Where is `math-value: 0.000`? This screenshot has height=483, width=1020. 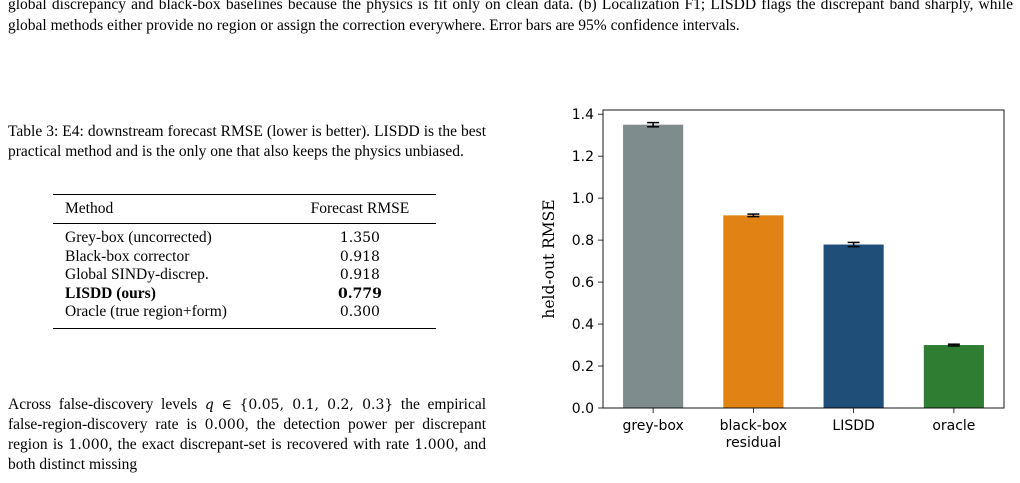 math-value: 0.000 is located at coordinates (224, 425).